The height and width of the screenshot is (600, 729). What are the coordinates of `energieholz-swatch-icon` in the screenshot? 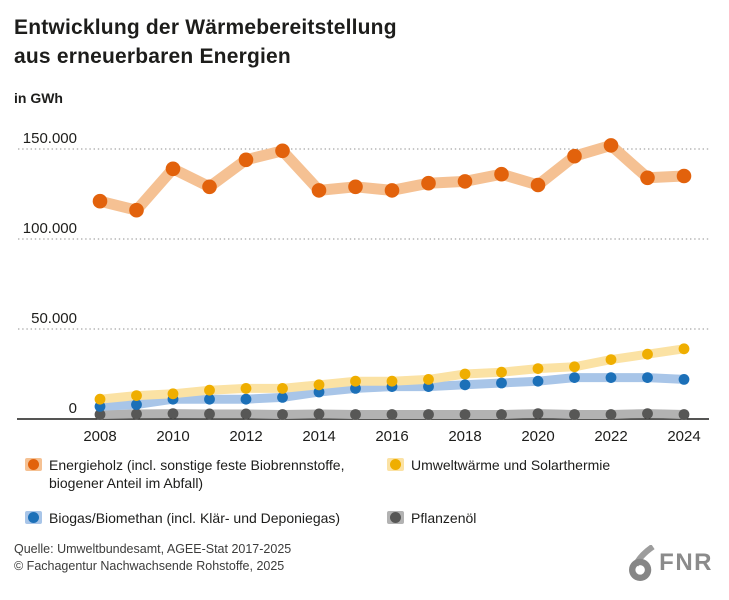 It's located at (33, 464).